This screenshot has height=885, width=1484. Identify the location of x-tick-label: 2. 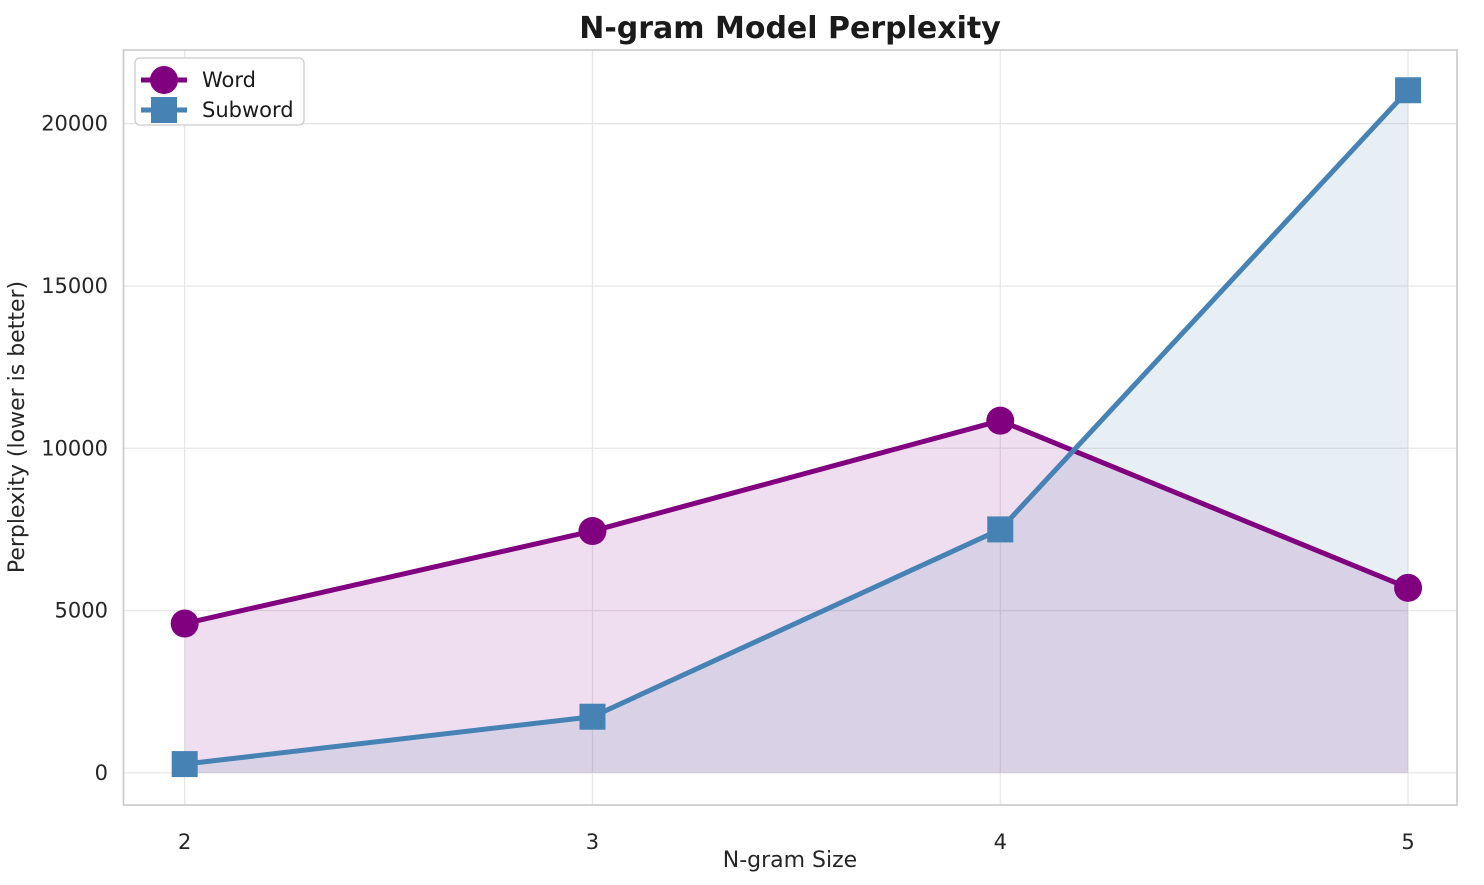
(184, 842).